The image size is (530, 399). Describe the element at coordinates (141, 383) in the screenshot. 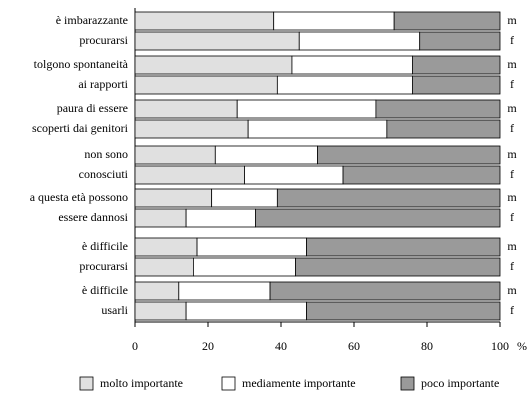

I see `legend-label: molto importante` at that location.